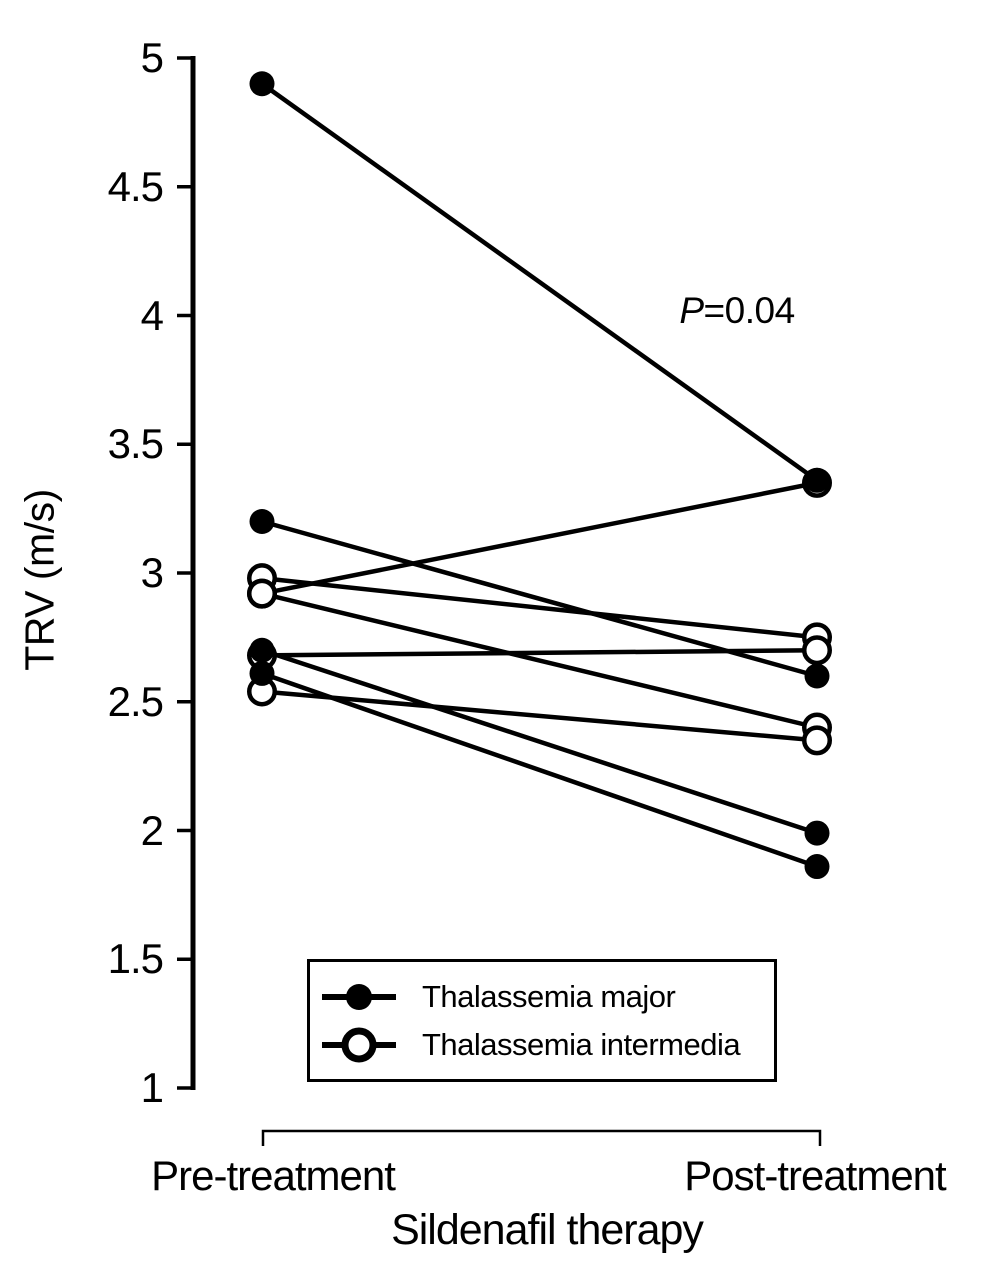 The image size is (986, 1280). What do you see at coordinates (135, 959) in the screenshot?
I see `y-tick-label: 1.5` at bounding box center [135, 959].